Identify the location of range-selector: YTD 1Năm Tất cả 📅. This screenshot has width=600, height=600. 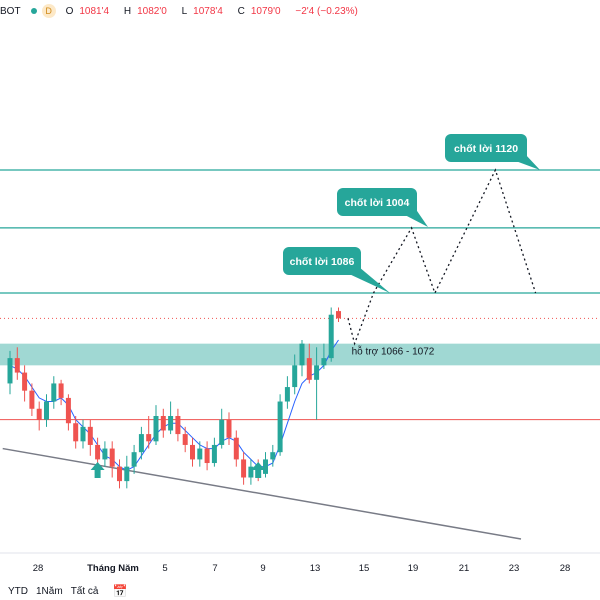
(300, 591).